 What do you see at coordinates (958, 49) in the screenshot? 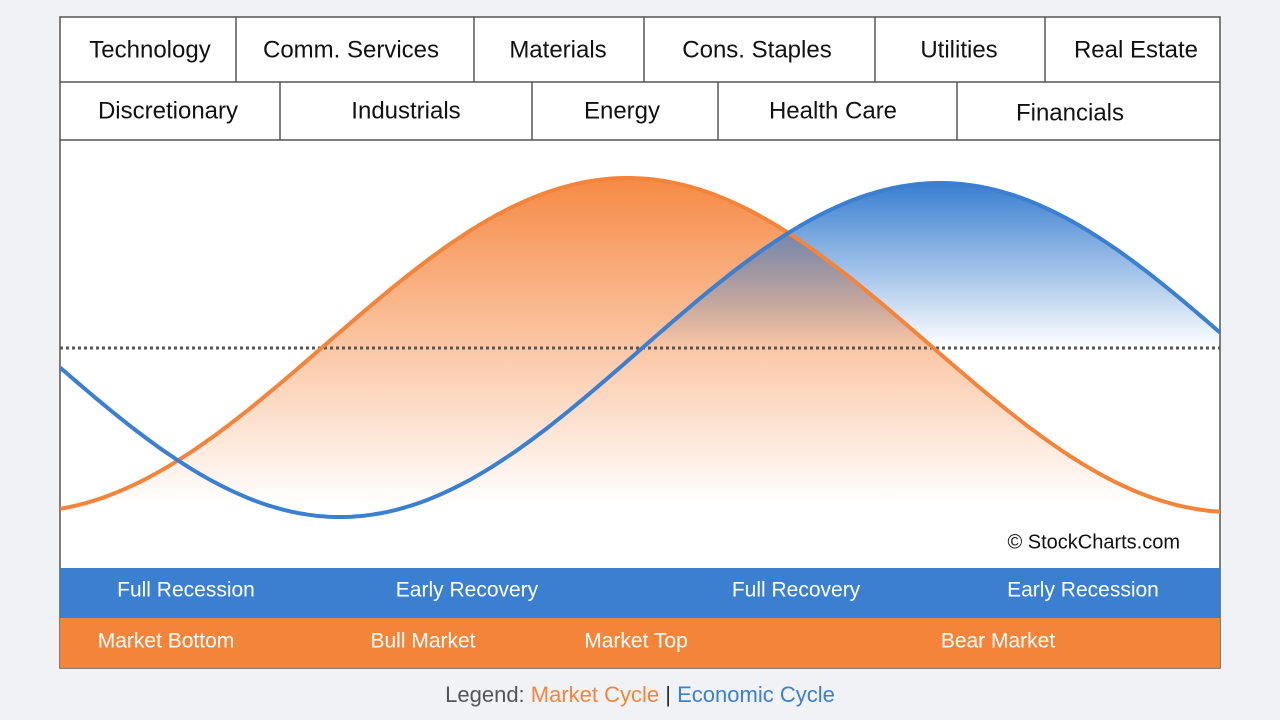
I see `sector-label: Utilities` at bounding box center [958, 49].